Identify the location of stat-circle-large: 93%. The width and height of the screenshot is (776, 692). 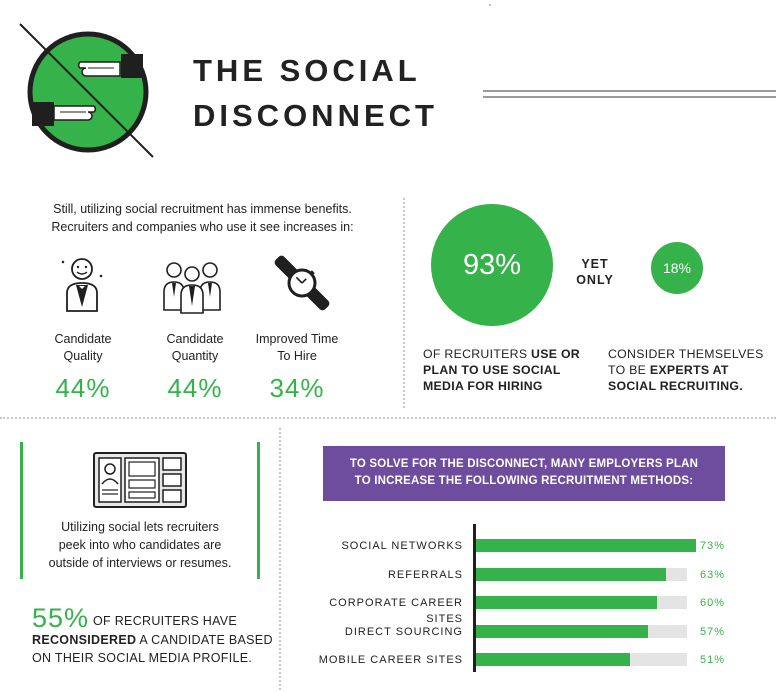
(492, 265).